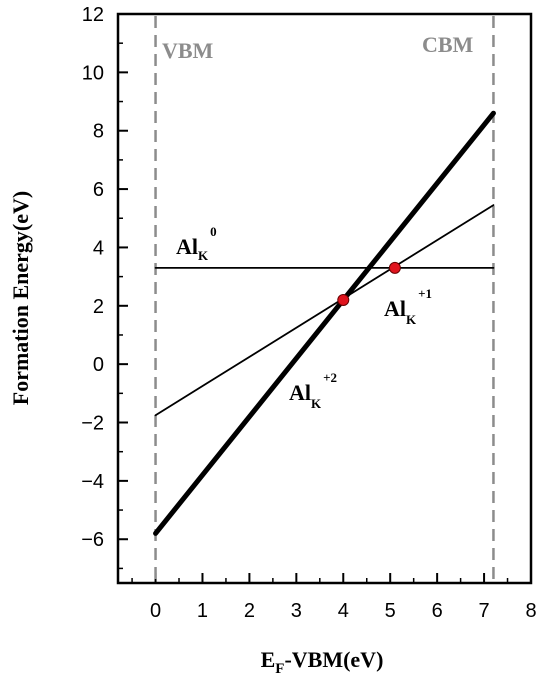 The image size is (550, 685). I want to click on x-tick-label: 2, so click(249, 611).